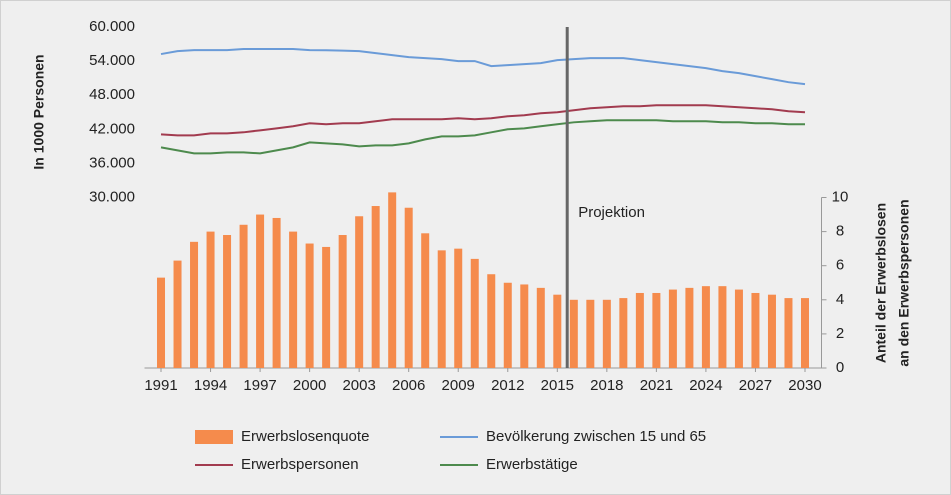 This screenshot has width=951, height=495. I want to click on y2-axis-title: Anteil der Erwerbslosen, so click(881, 283).